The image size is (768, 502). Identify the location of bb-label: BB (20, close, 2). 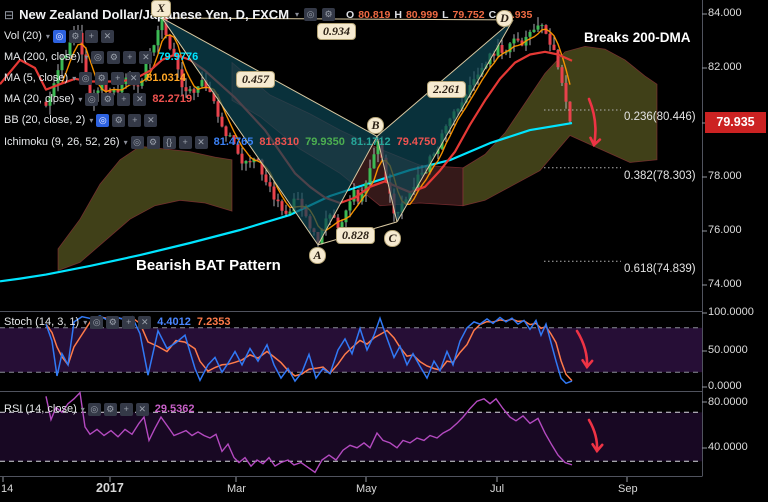
(45, 120).